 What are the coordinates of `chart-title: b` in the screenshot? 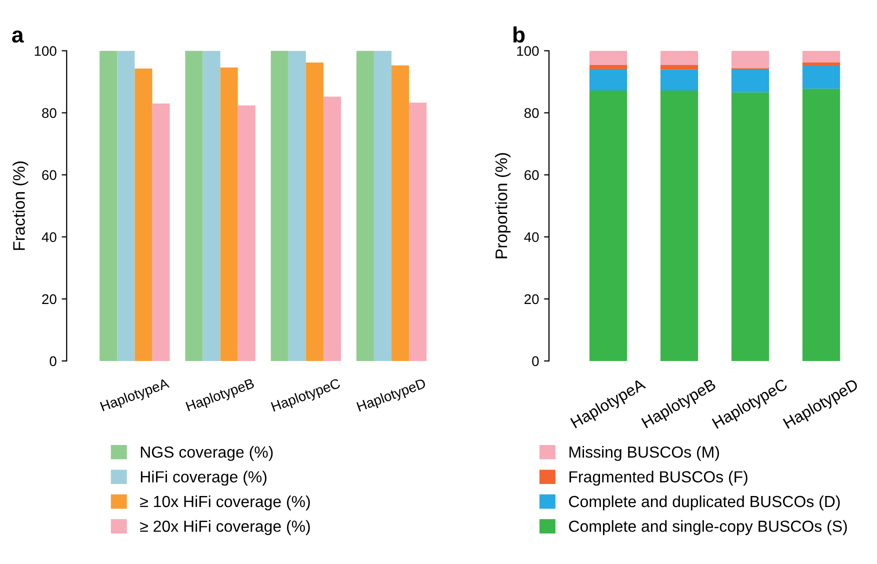 It's located at (519, 34).